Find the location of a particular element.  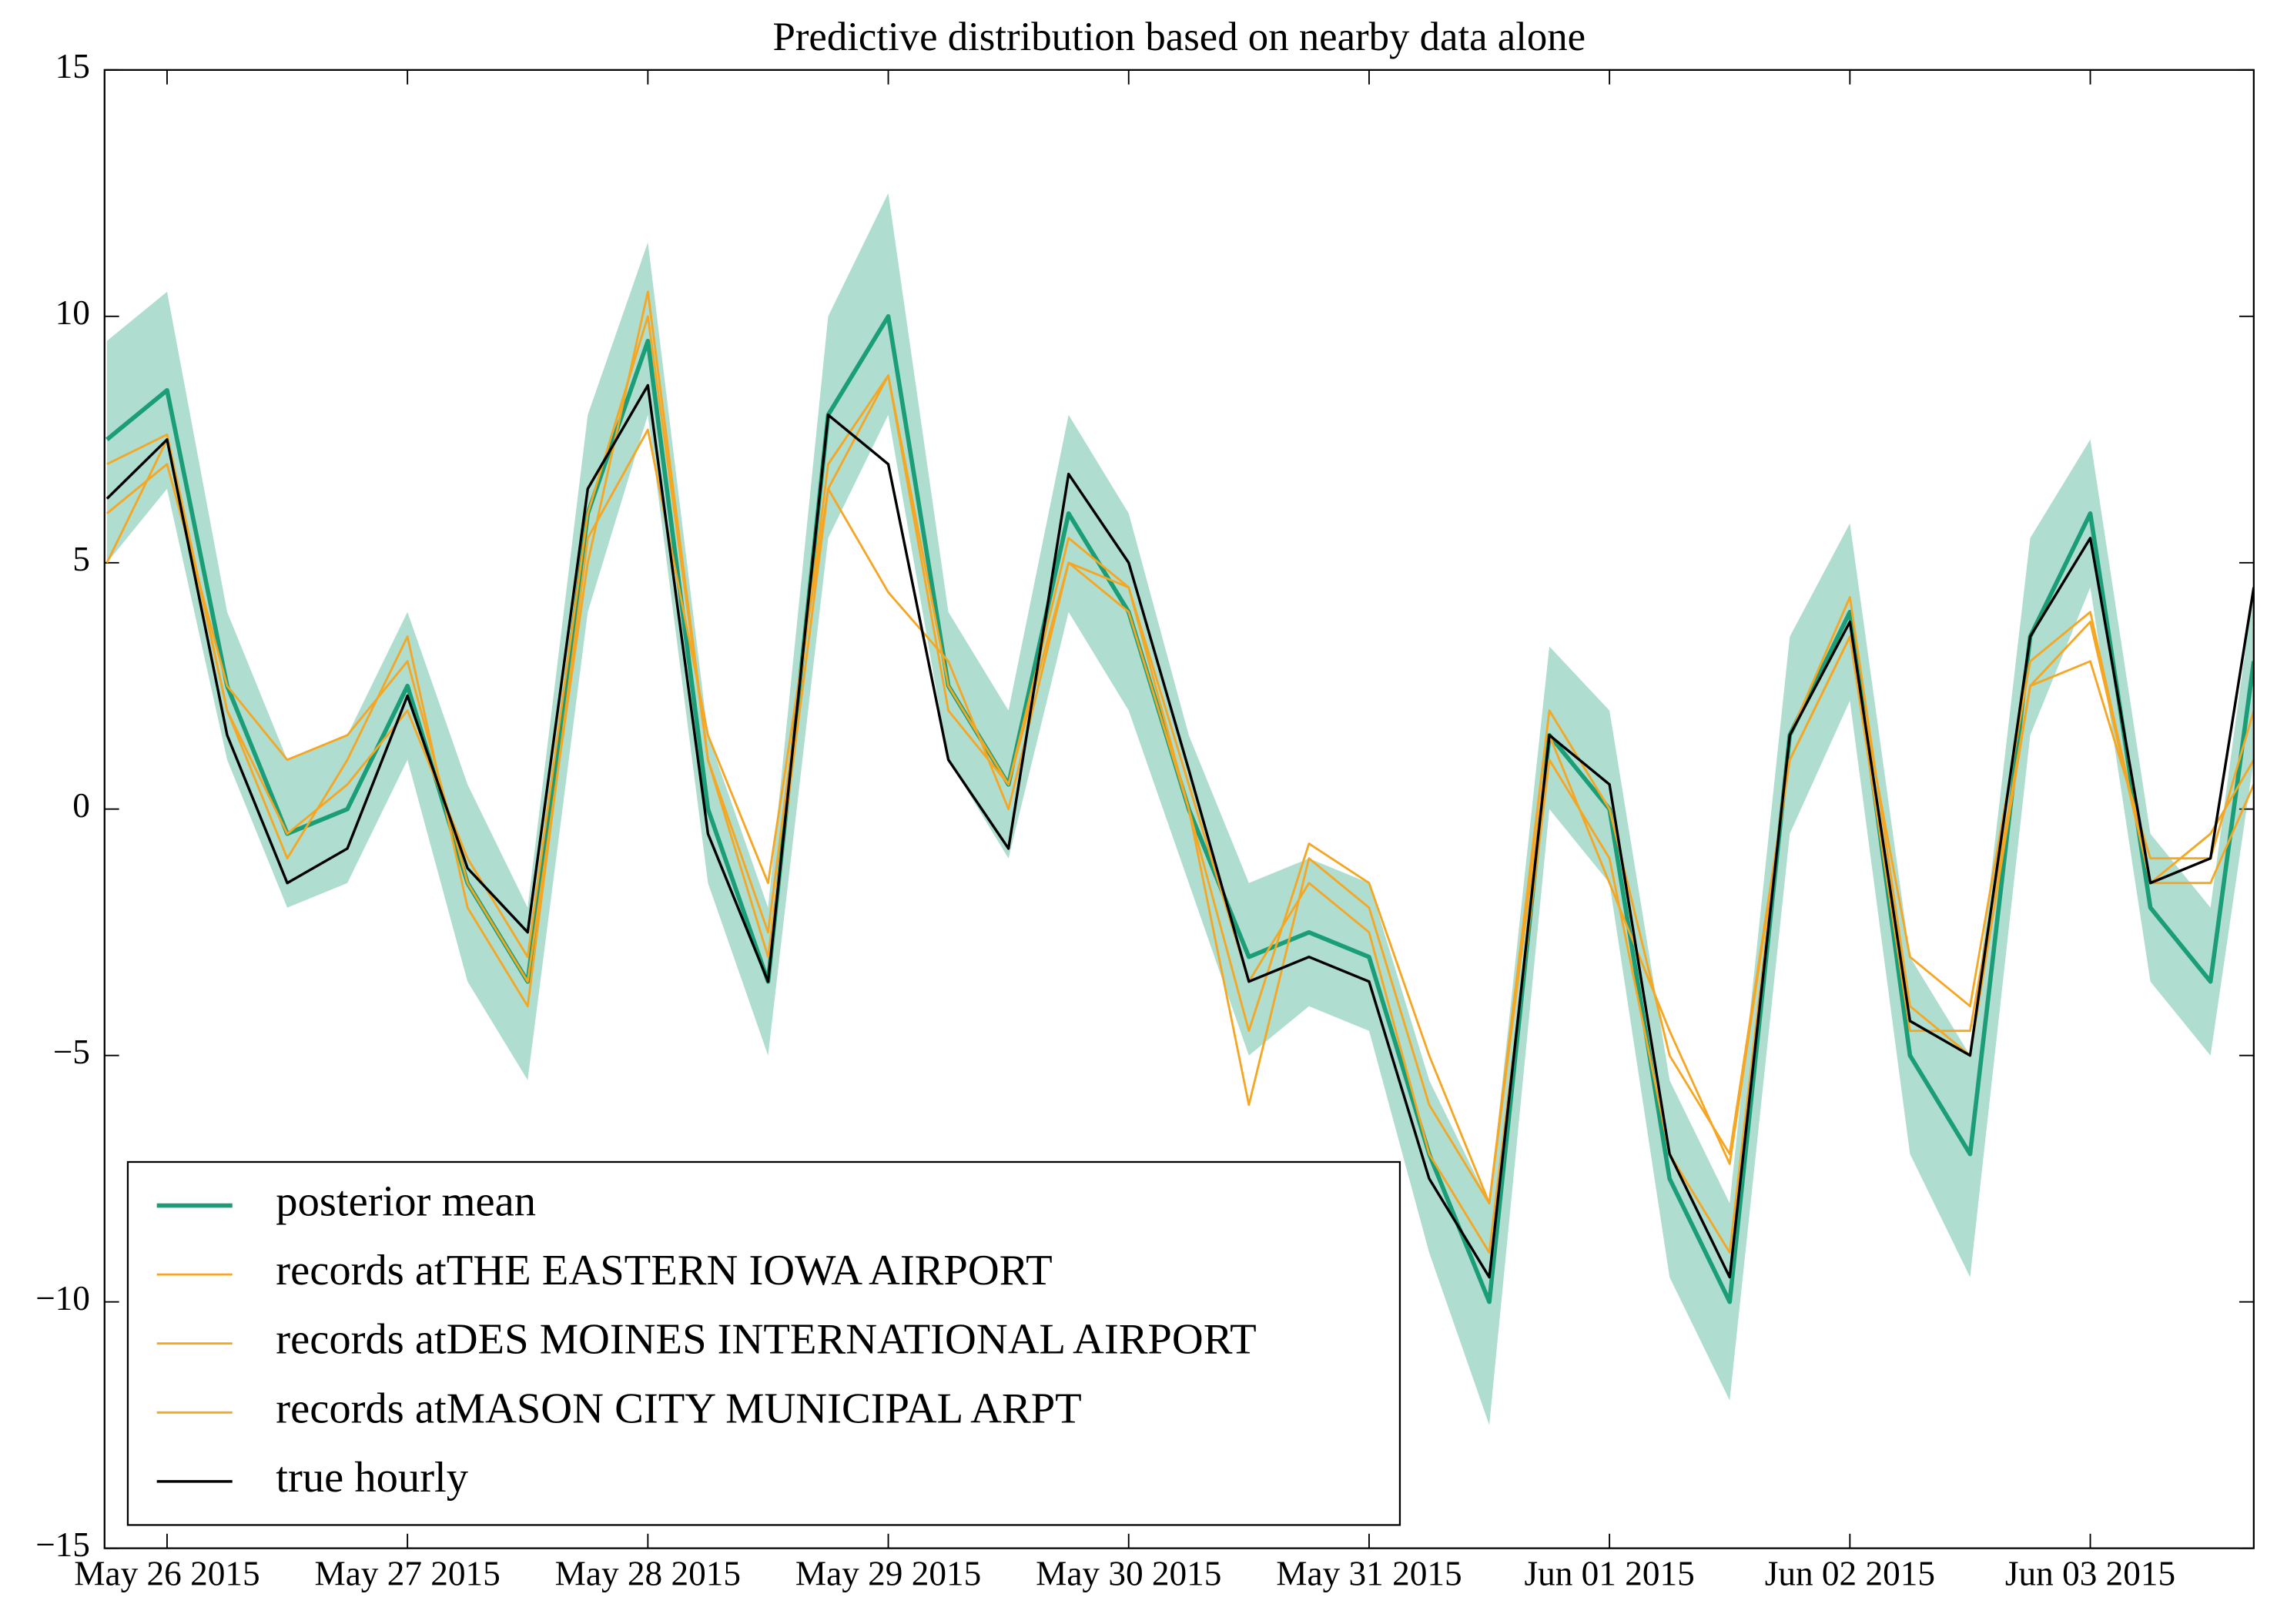

x-tick-label: Jun 03 2015 is located at coordinates (2090, 1574).